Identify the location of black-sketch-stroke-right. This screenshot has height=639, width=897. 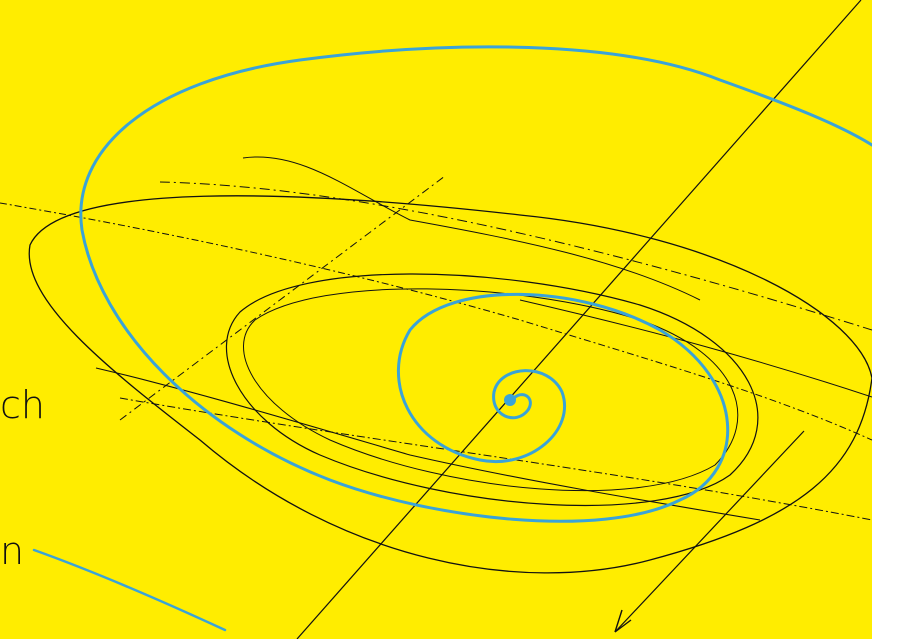
(695, 348).